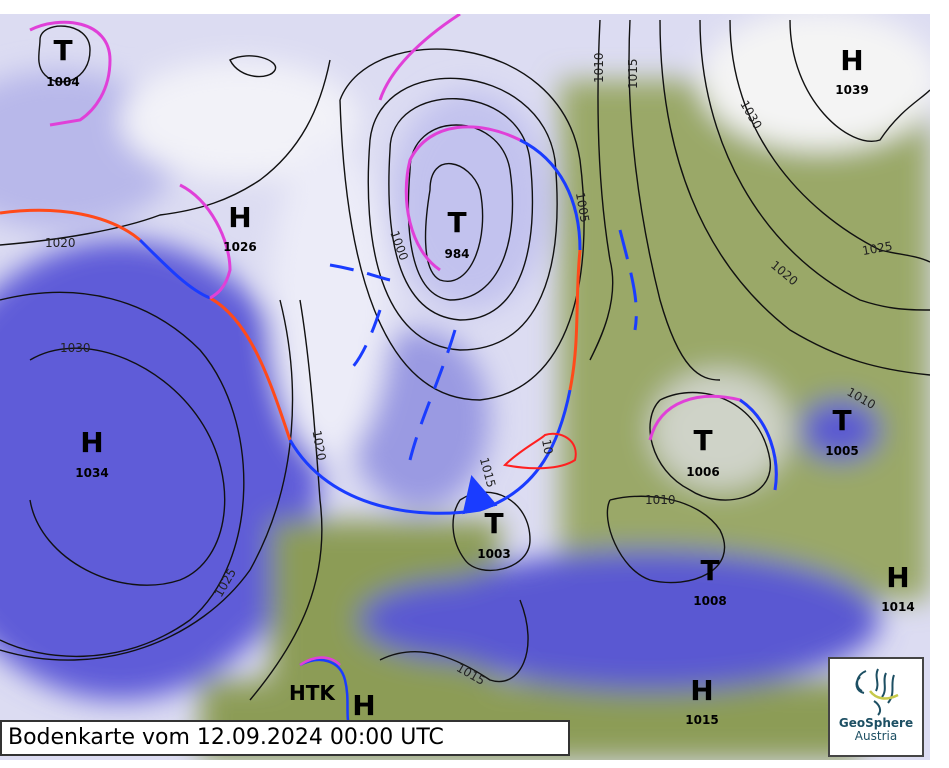 Image resolution: width=949 pixels, height=768 pixels. I want to click on svg-text: 1014, so click(897, 607).